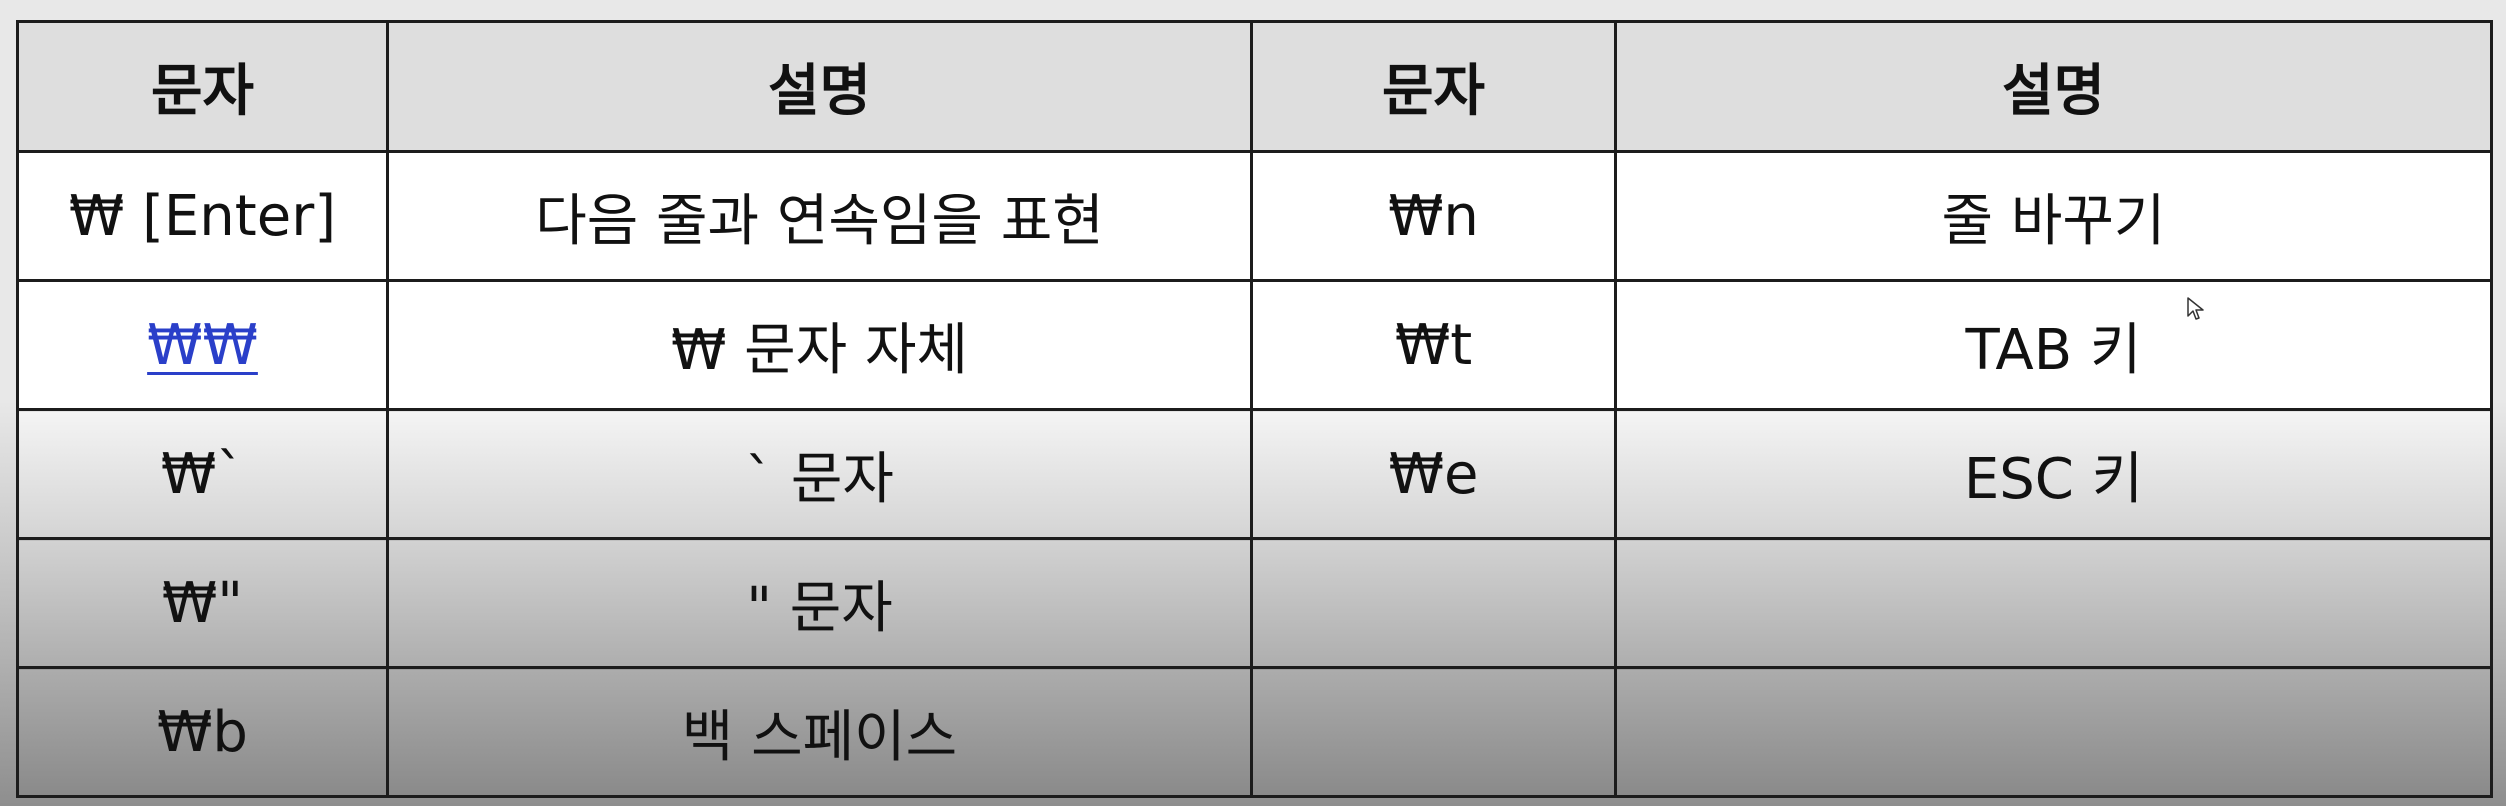 Image resolution: width=2506 pixels, height=806 pixels. What do you see at coordinates (202, 732) in the screenshot?
I see `escape-char-cell: ₩b` at bounding box center [202, 732].